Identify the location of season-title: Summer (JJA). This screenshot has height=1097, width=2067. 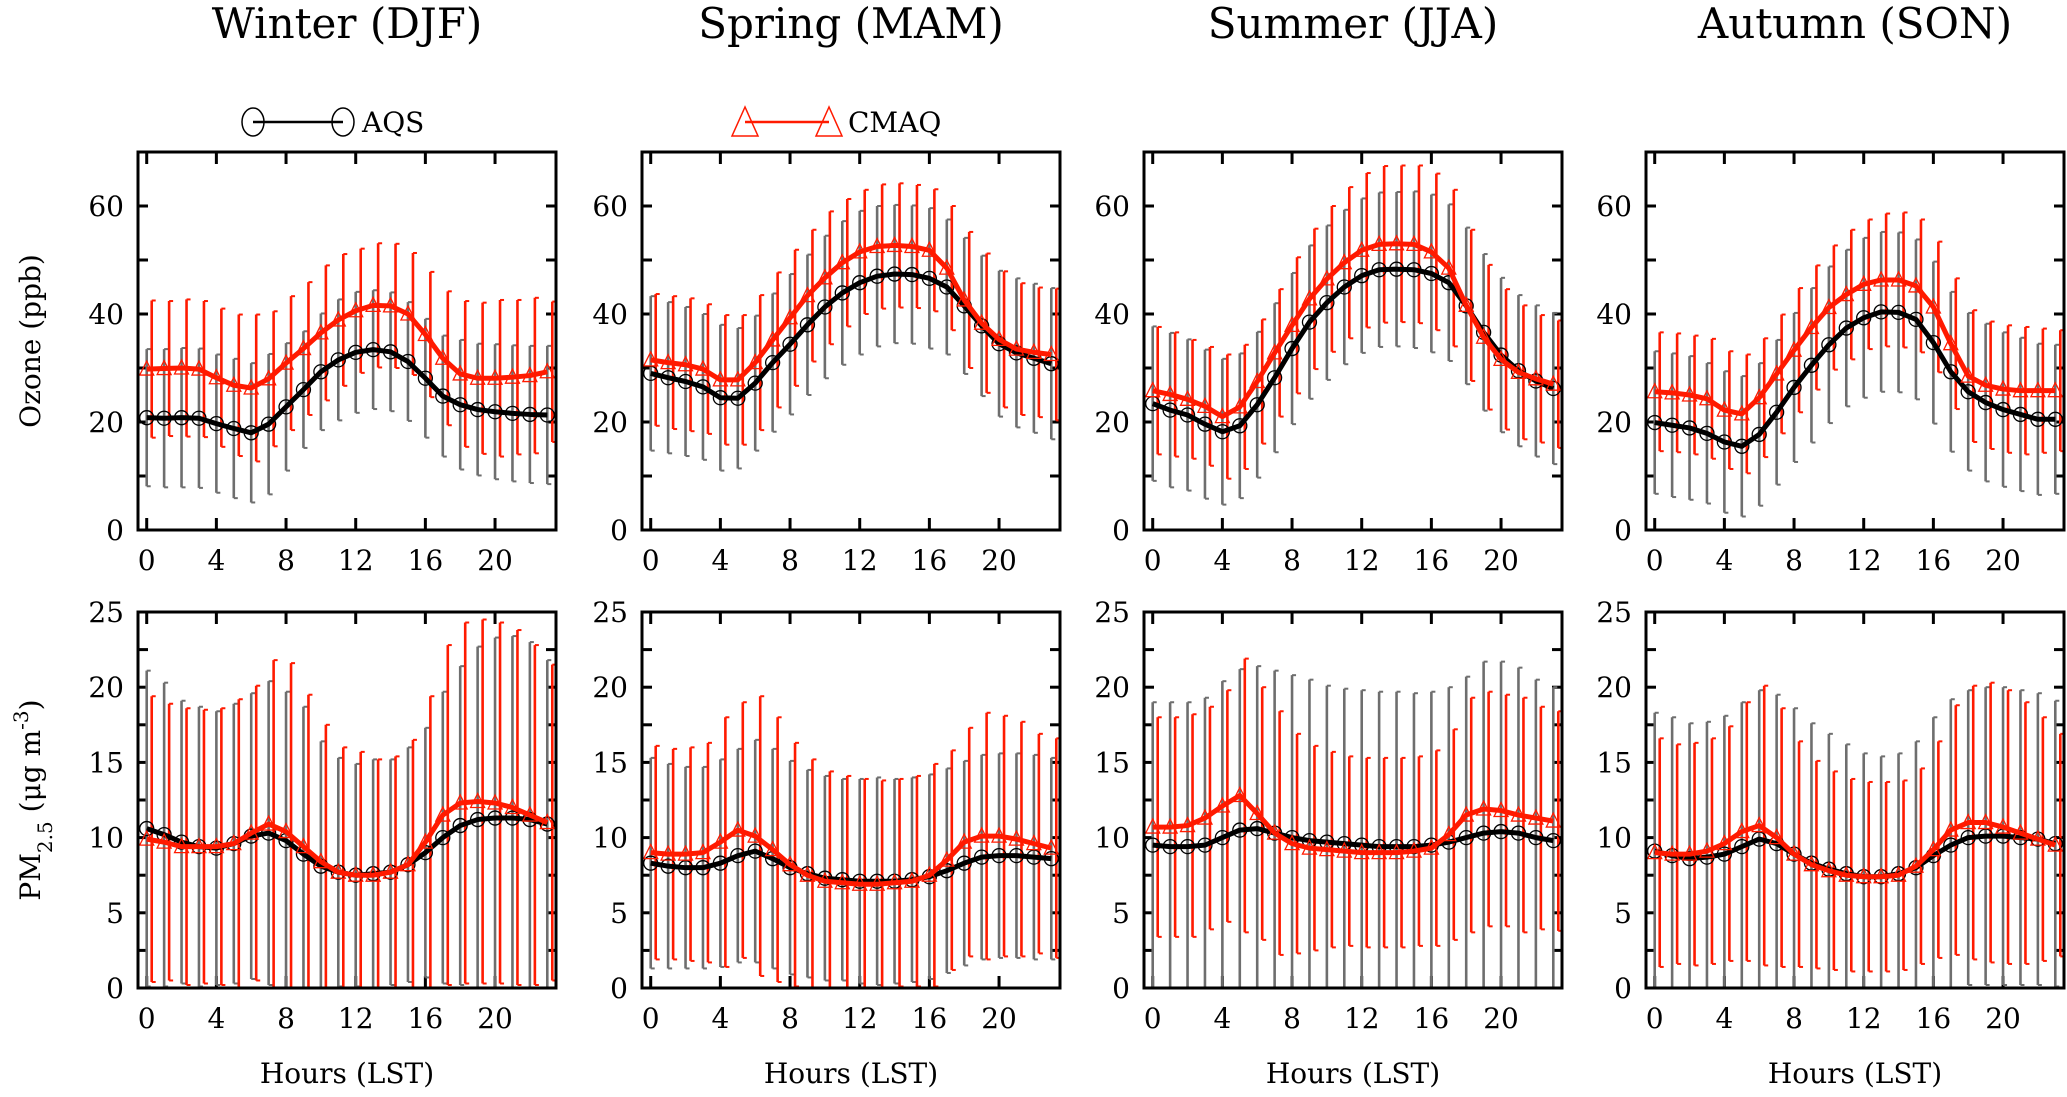
(1353, 24).